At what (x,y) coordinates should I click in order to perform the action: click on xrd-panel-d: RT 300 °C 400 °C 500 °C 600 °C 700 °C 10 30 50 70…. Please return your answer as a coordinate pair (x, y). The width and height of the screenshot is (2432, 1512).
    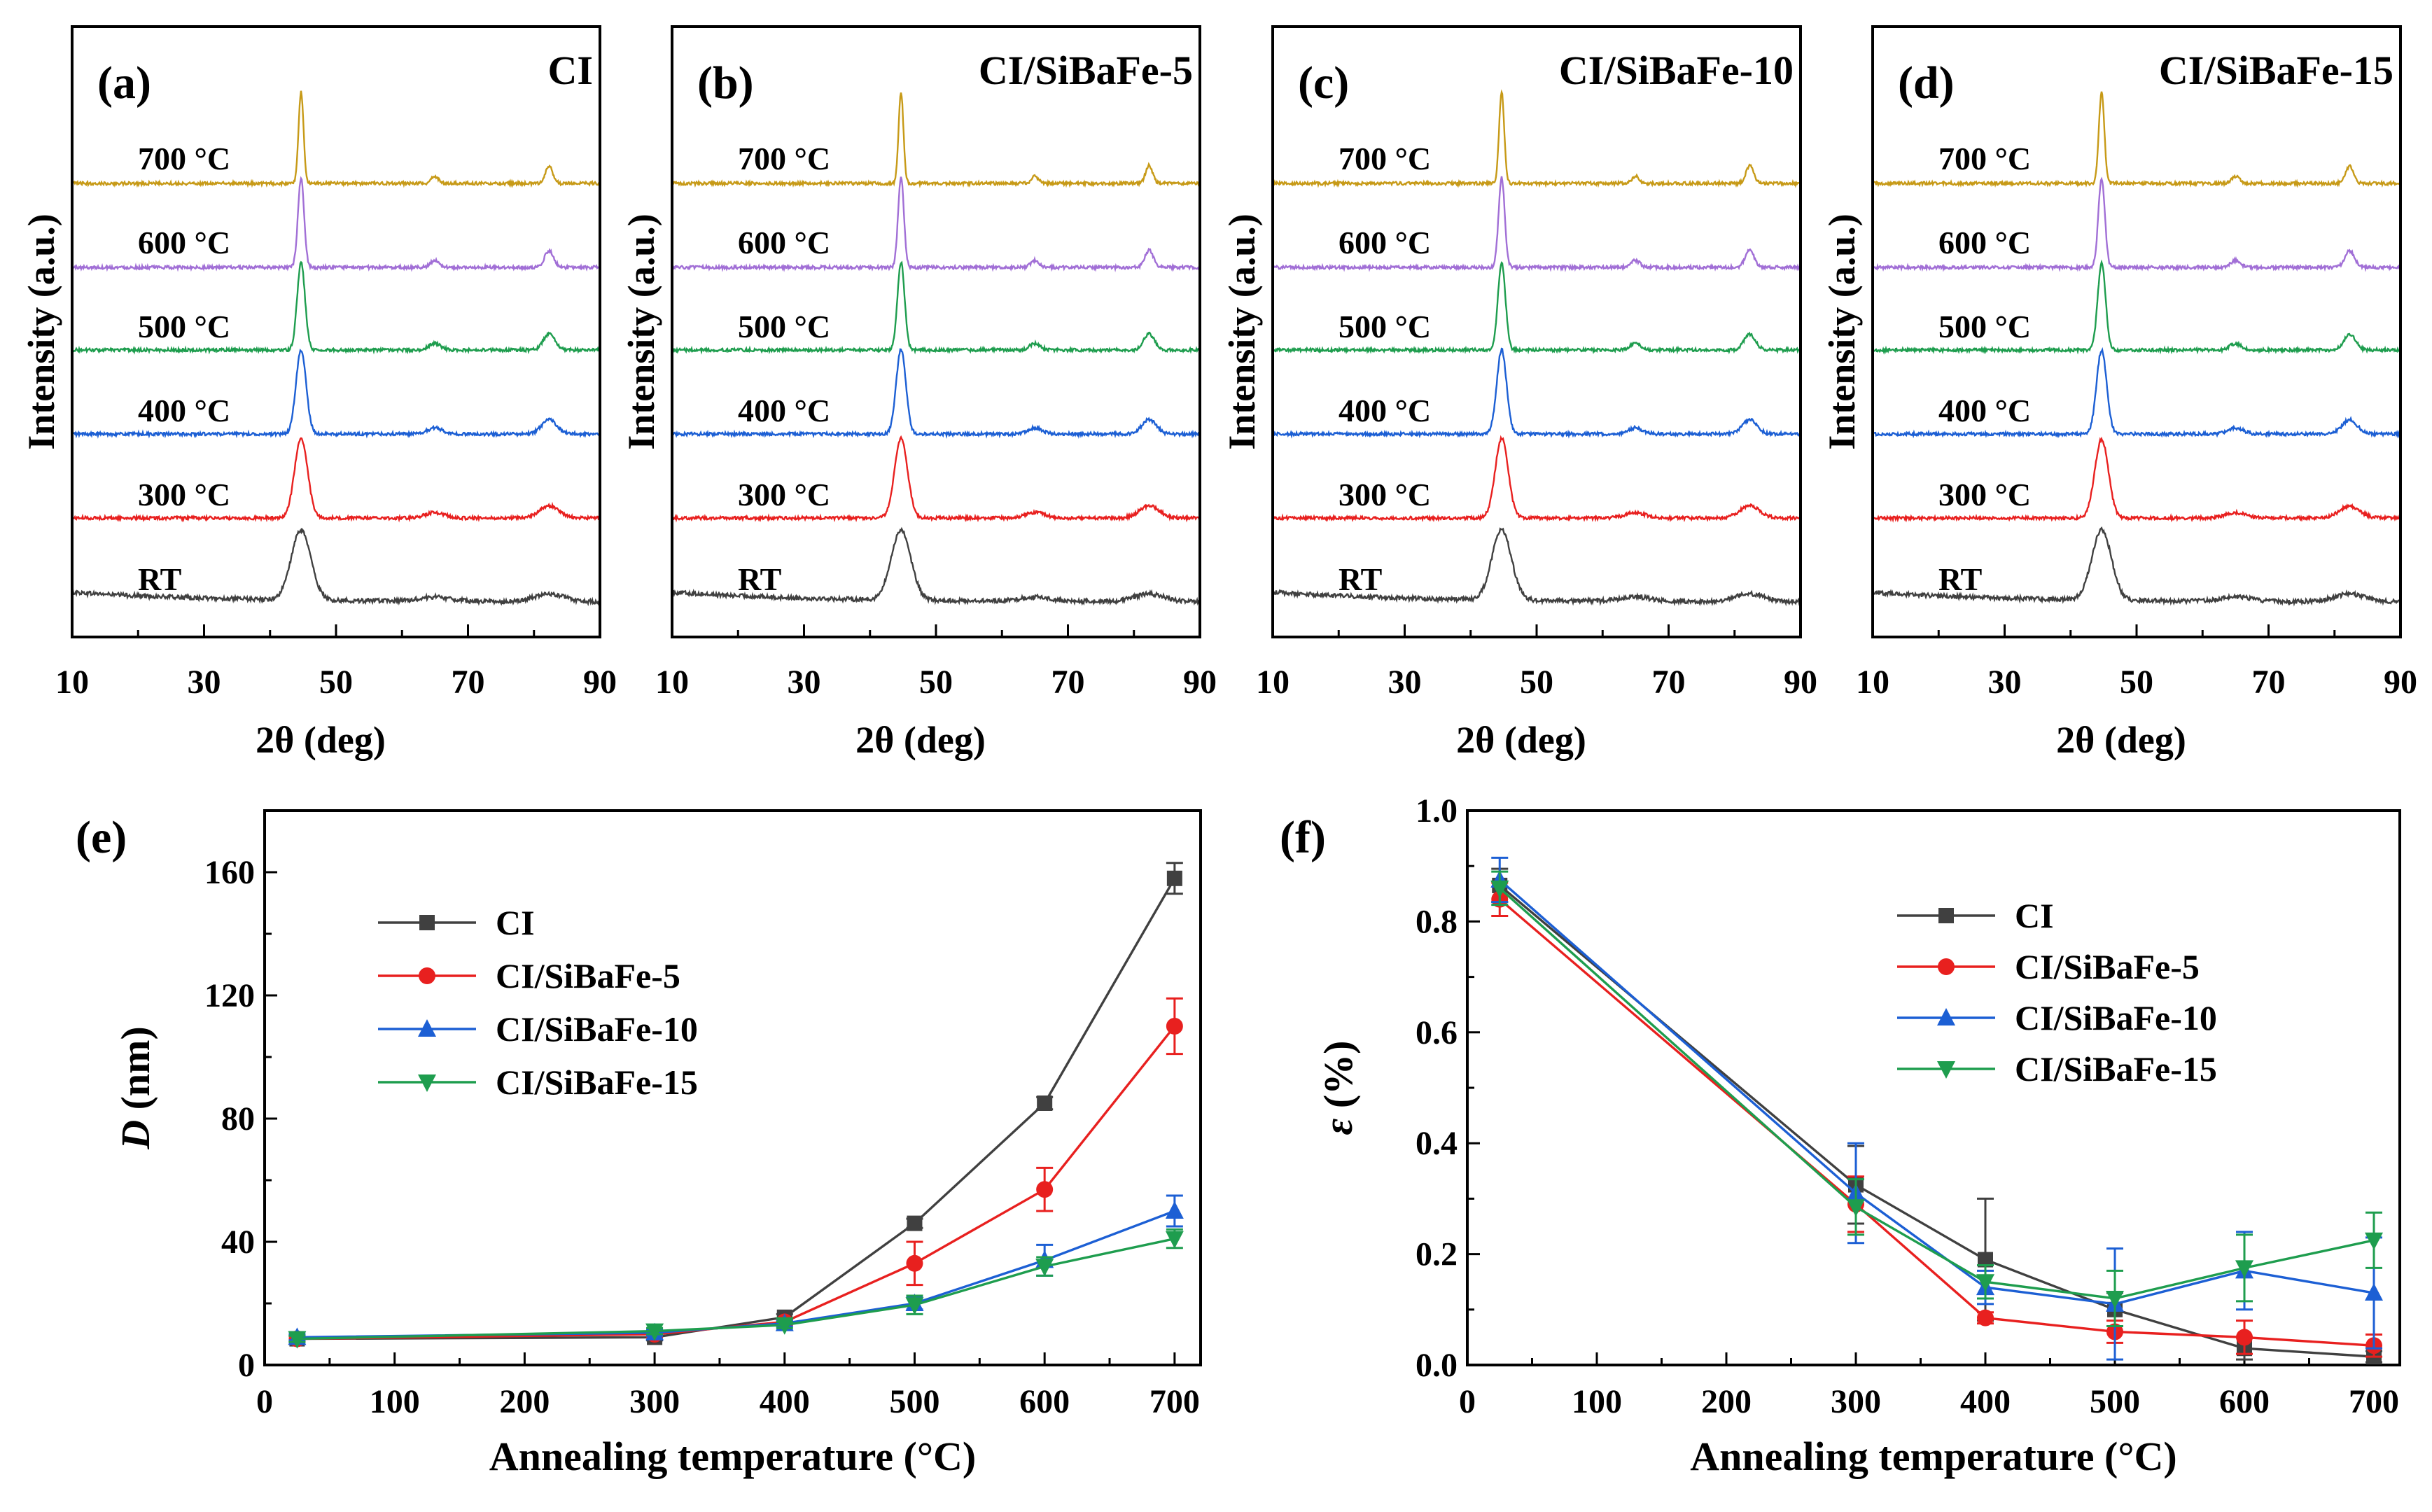
    Looking at the image, I should click on (2119, 393).